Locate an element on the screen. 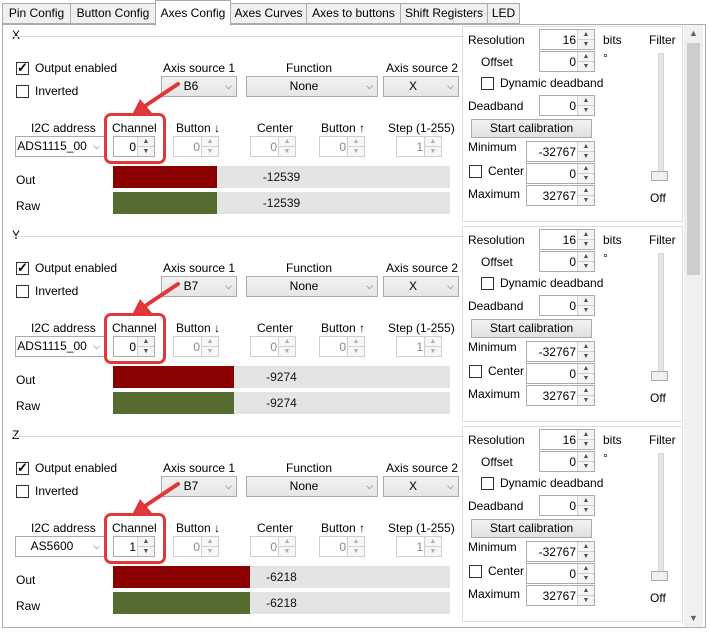 This screenshot has width=709, height=632. axis-source-1-select: B6 ⌵ is located at coordinates (199, 86).